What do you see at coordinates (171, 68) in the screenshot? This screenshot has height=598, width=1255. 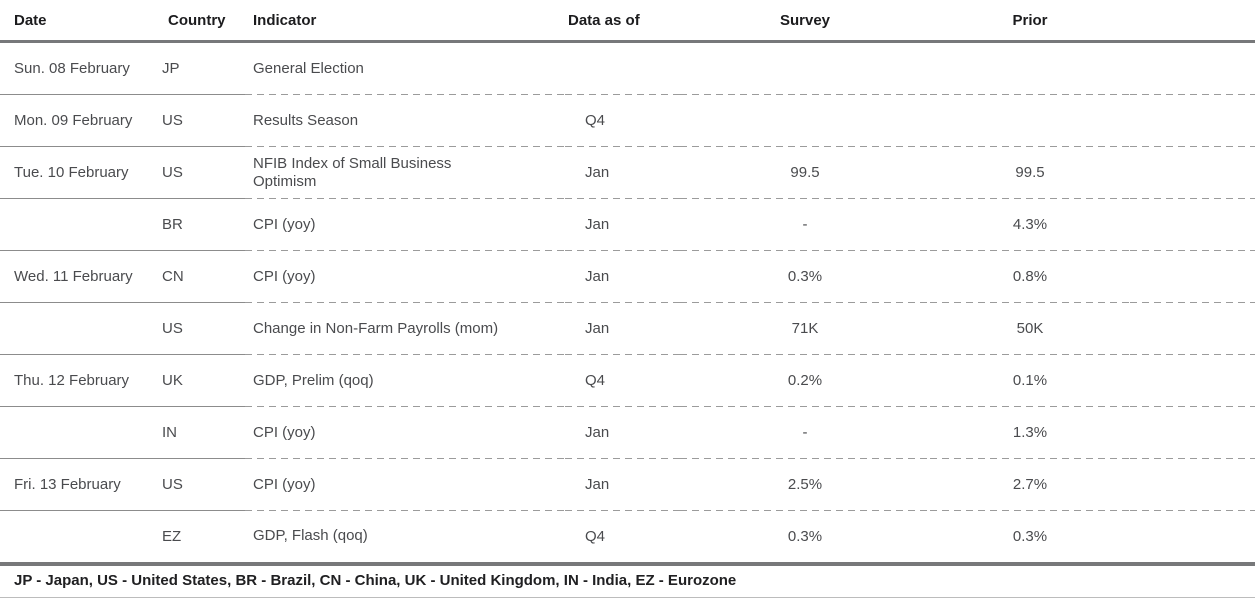 I see `cell-text: JP` at bounding box center [171, 68].